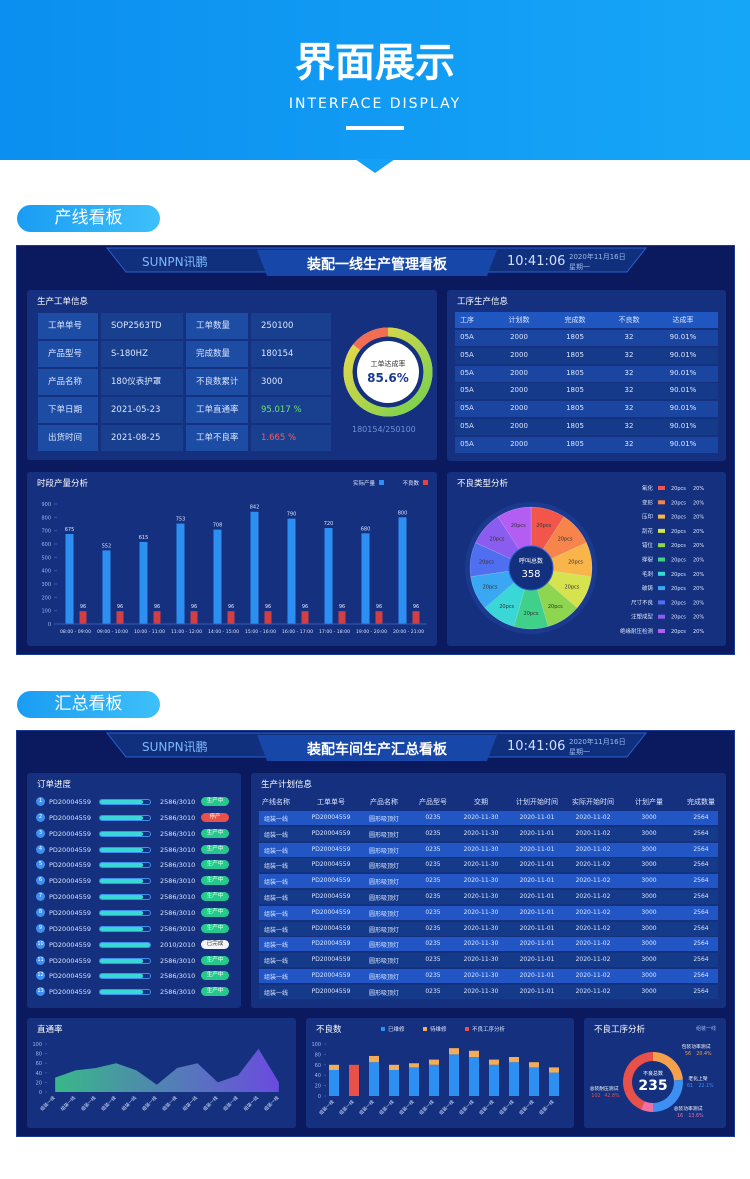 The image size is (750, 1179). I want to click on value-label: 675, so click(70, 530).